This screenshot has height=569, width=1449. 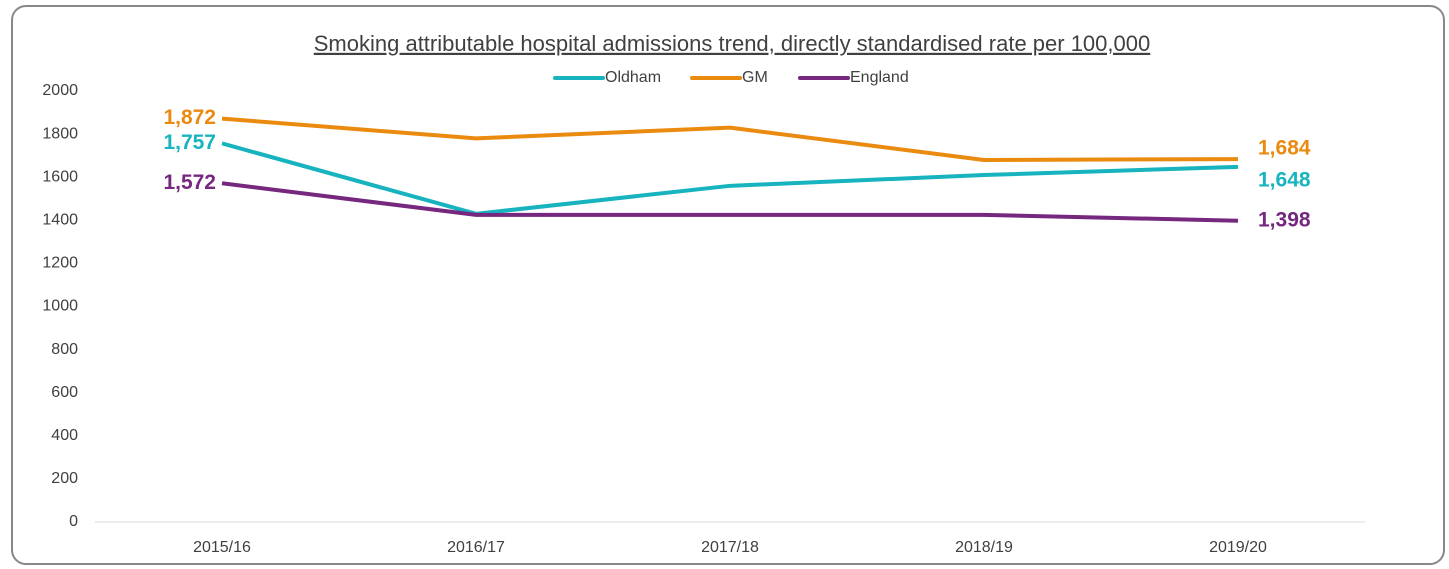 What do you see at coordinates (60, 306) in the screenshot?
I see `y-tick-label: 1000` at bounding box center [60, 306].